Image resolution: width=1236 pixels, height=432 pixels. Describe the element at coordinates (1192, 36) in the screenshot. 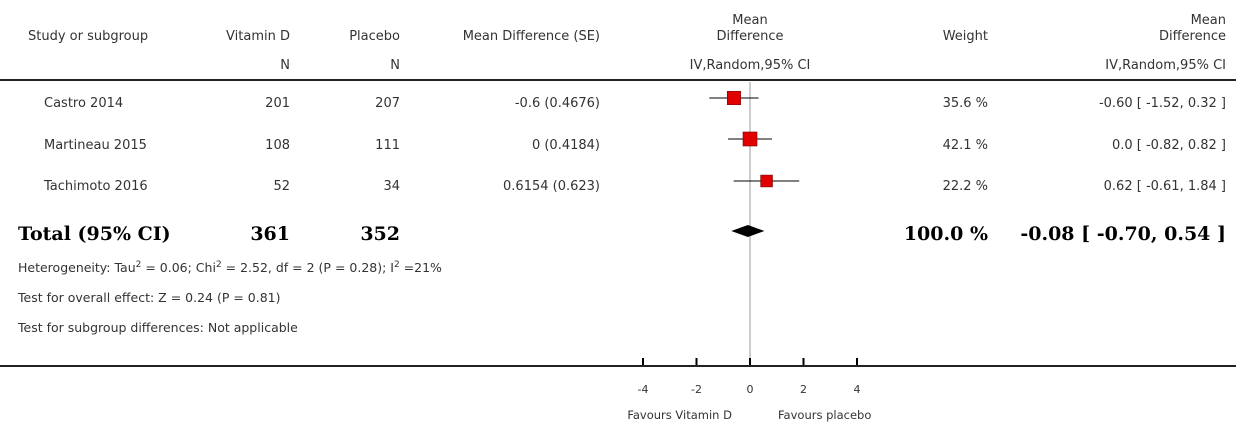

I see `header-md-line2: Difference` at that location.